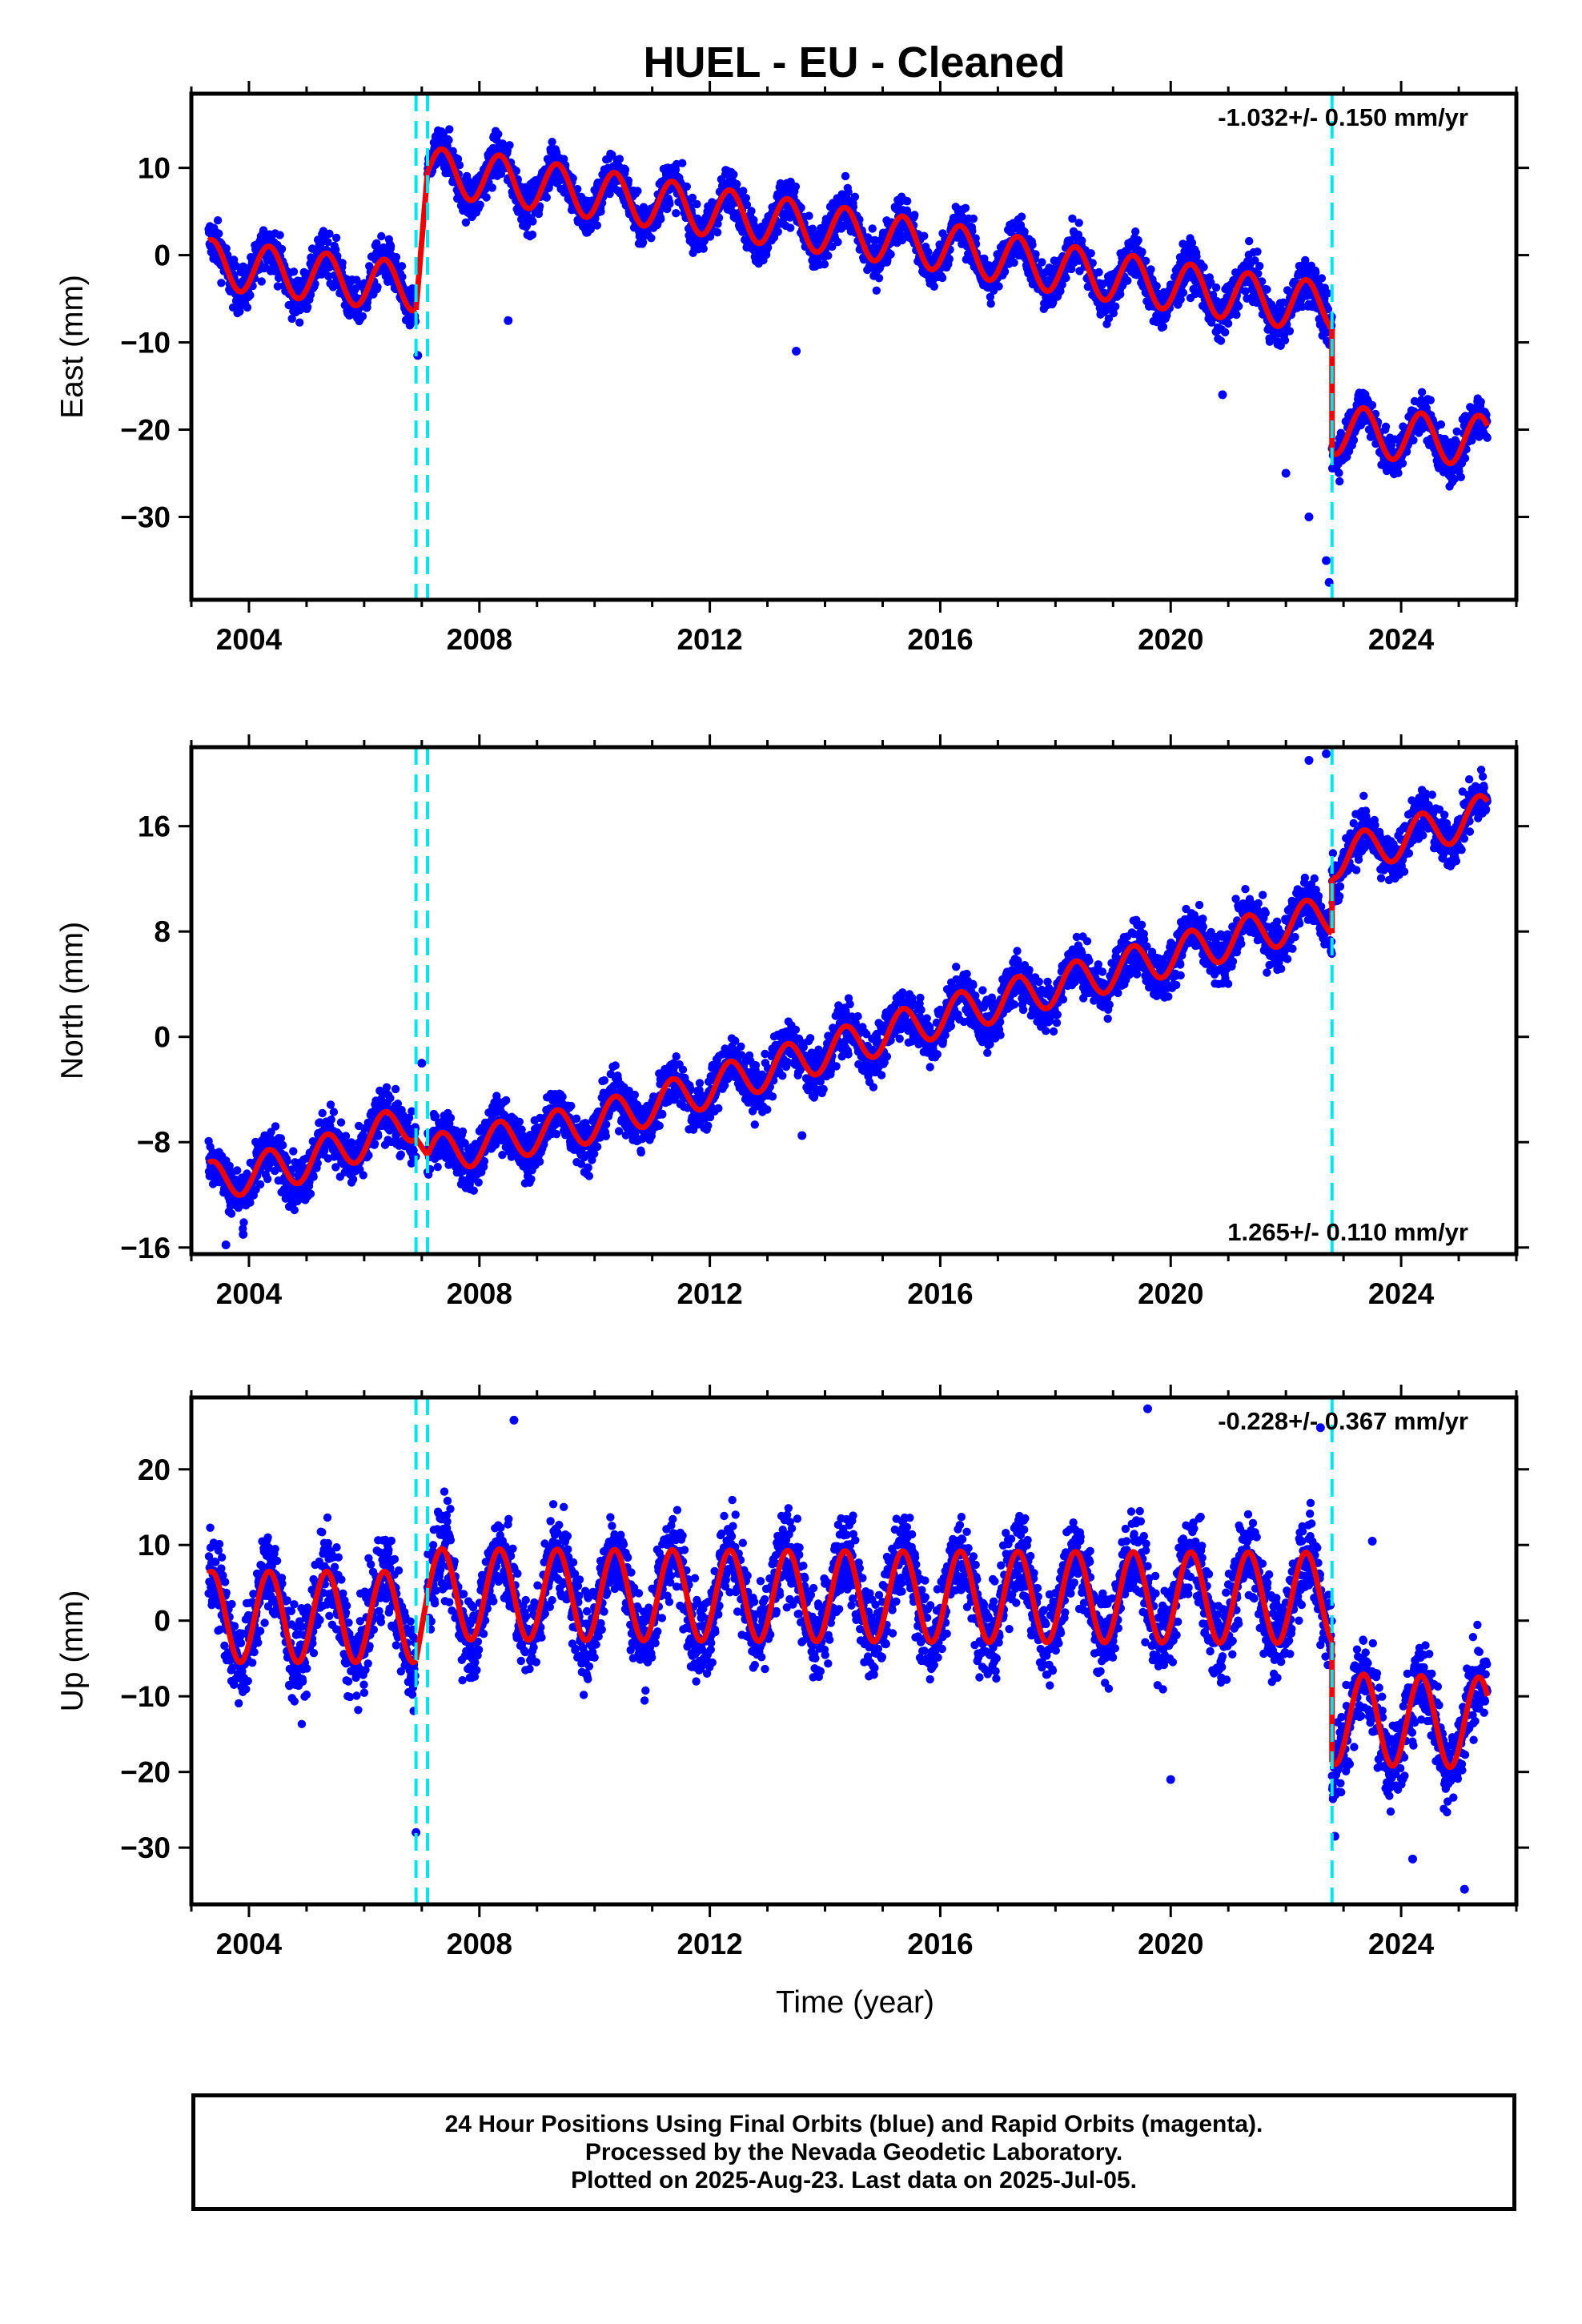 The height and width of the screenshot is (2324, 1582). What do you see at coordinates (72, 347) in the screenshot?
I see `y-axis-label: East (mm)` at bounding box center [72, 347].